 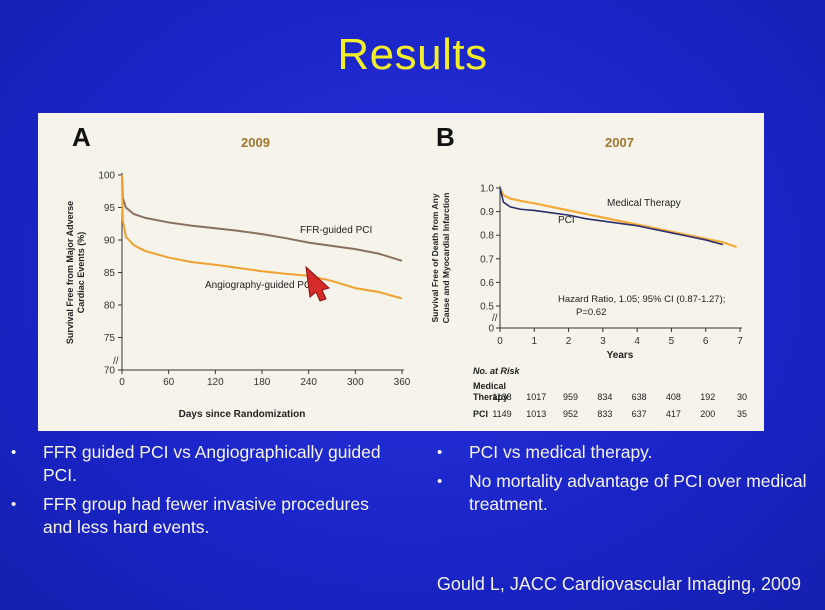 I want to click on risk-row-label: PCI, so click(x=480, y=414).